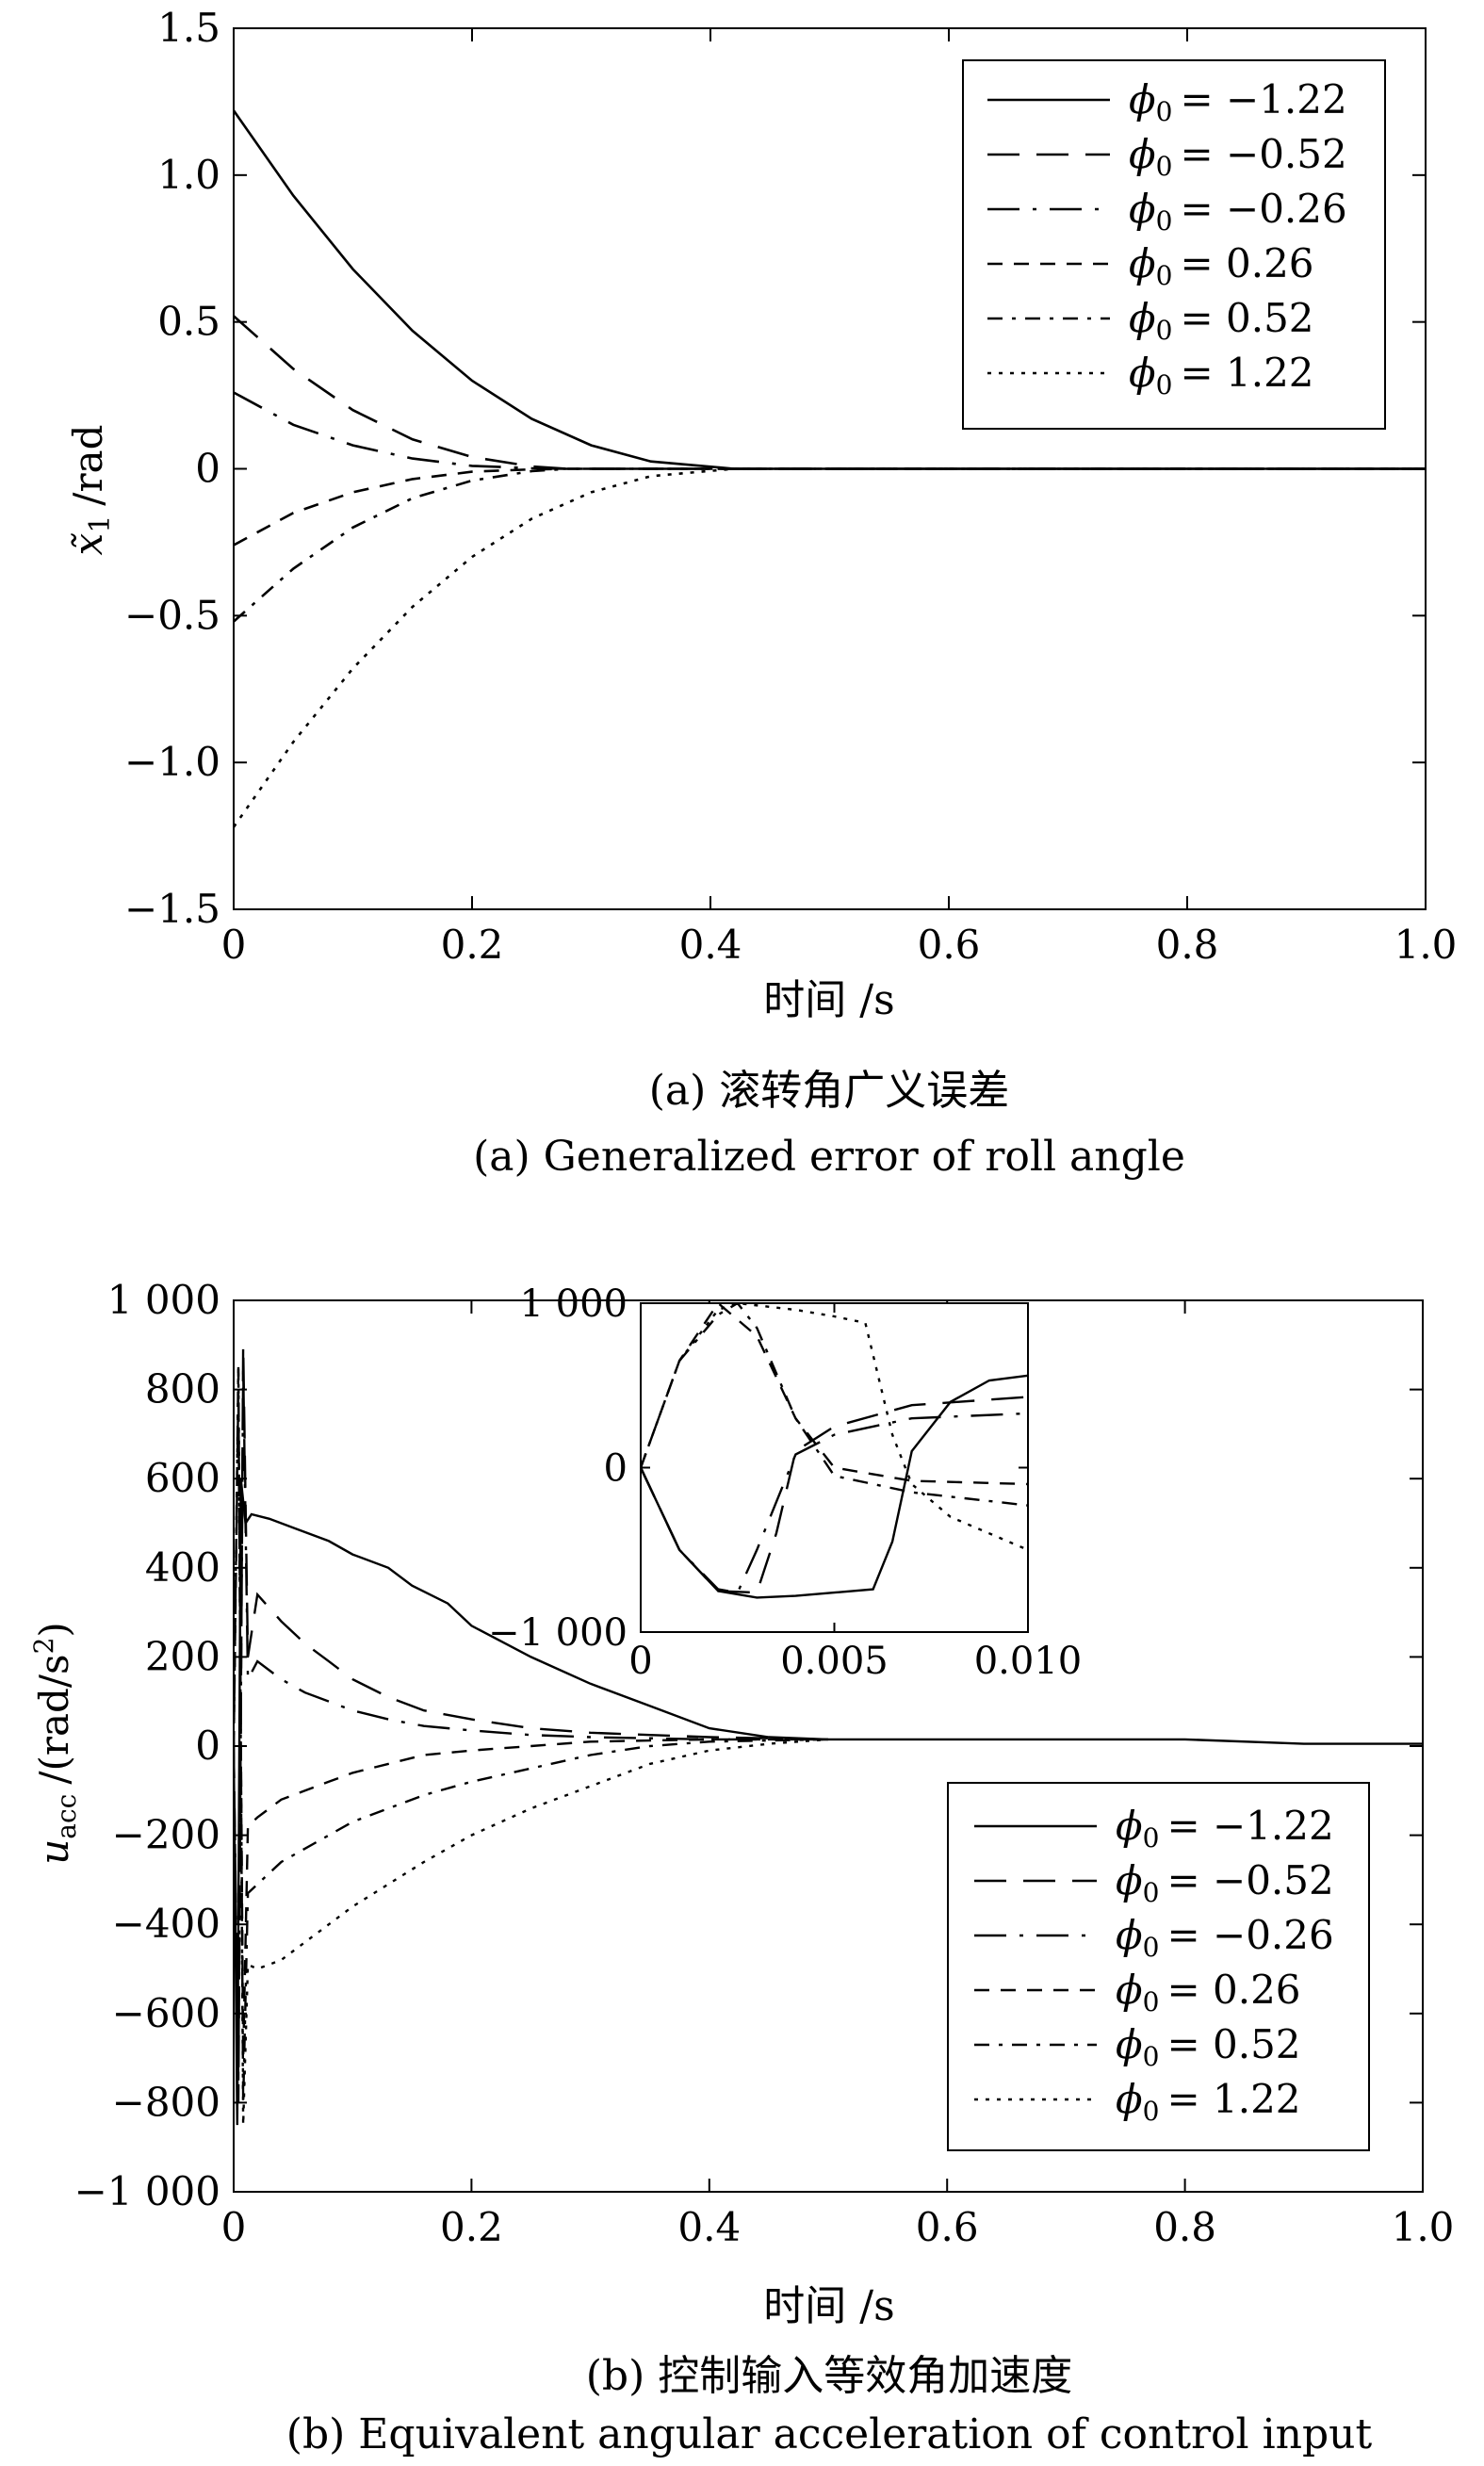 This screenshot has height=2466, width=1484. Describe the element at coordinates (1423, 2227) in the screenshot. I see `chart-b-xtick-label: 1.0` at that location.